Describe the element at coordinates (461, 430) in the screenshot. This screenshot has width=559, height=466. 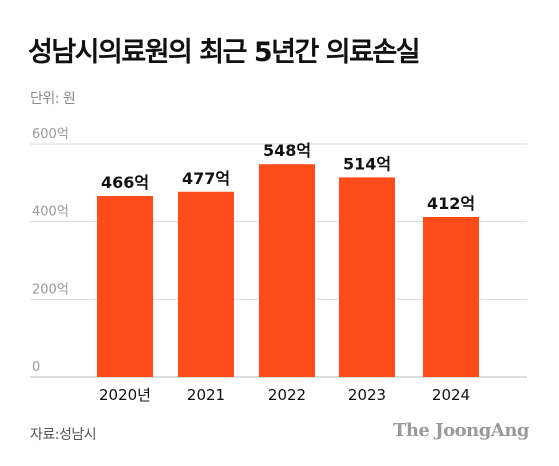
I see `publisher-logo: The JoongAng` at that location.